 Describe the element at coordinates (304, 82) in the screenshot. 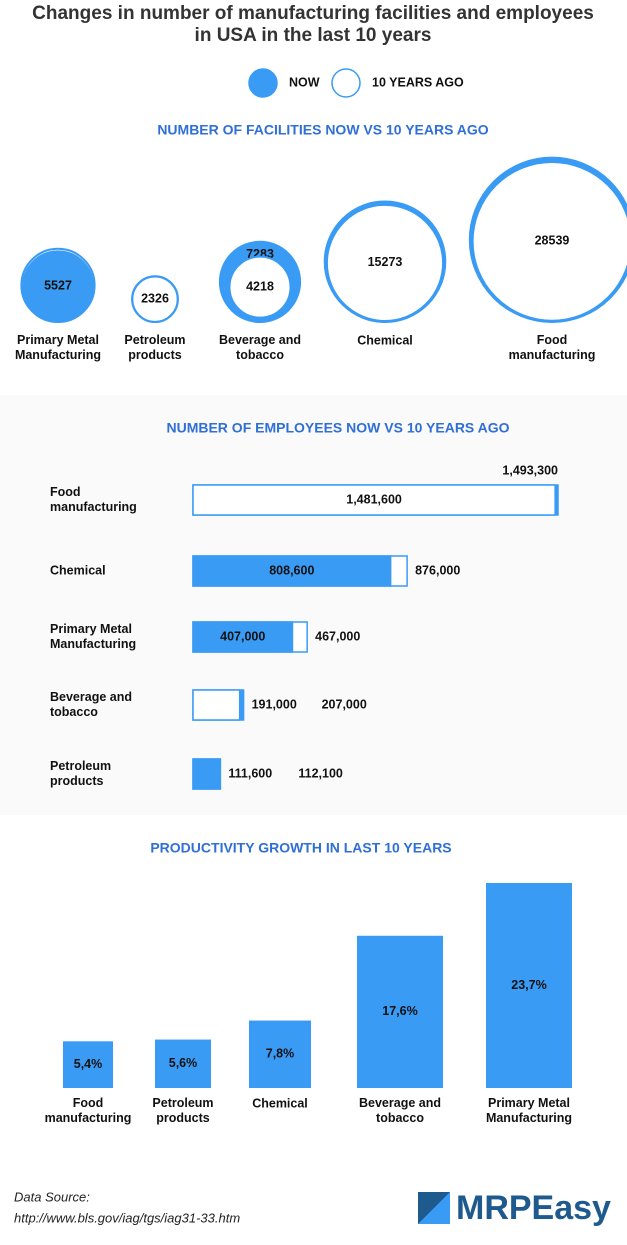

I see `legend-label: NOW` at that location.